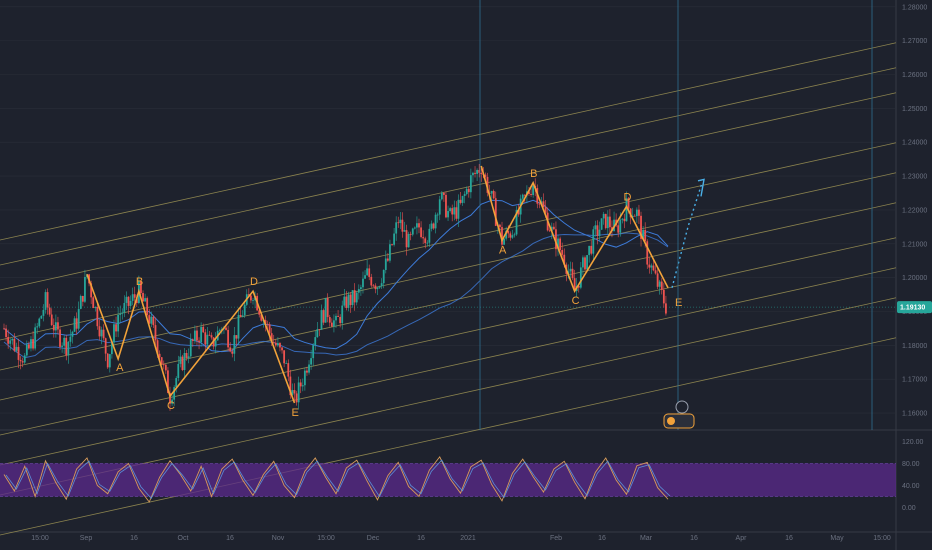 The width and height of the screenshot is (932, 550). I want to click on time-tick-label: Dec, so click(373, 538).